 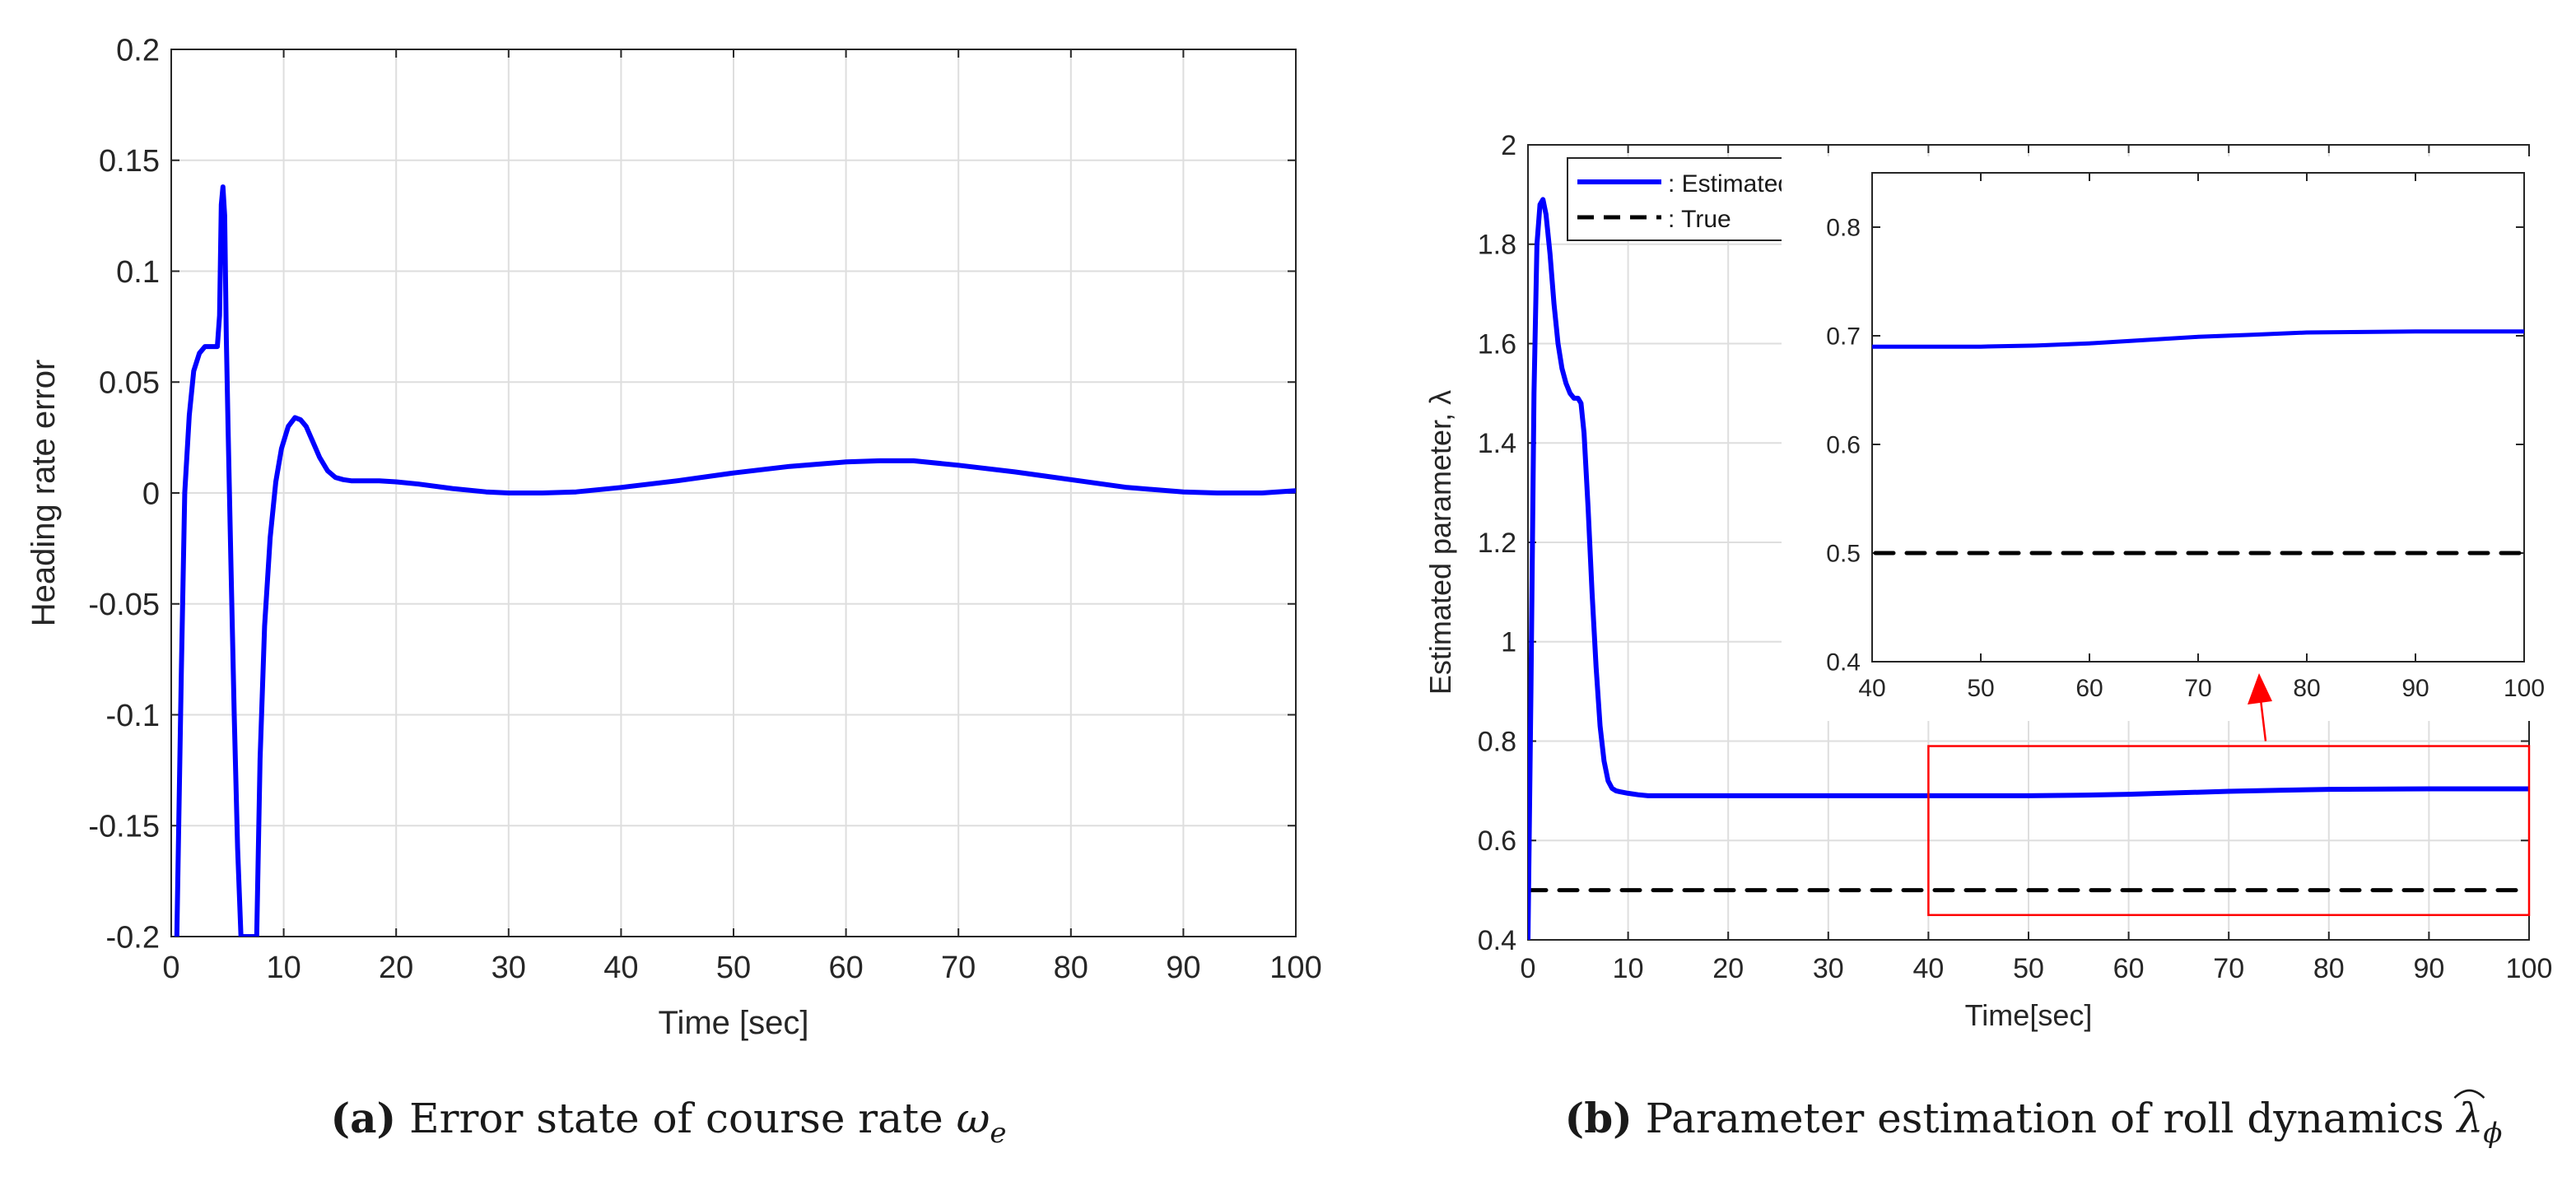 I want to click on panel-b-caption-text: Parameter estimation of roll dynamics, so click(x=2045, y=1119).